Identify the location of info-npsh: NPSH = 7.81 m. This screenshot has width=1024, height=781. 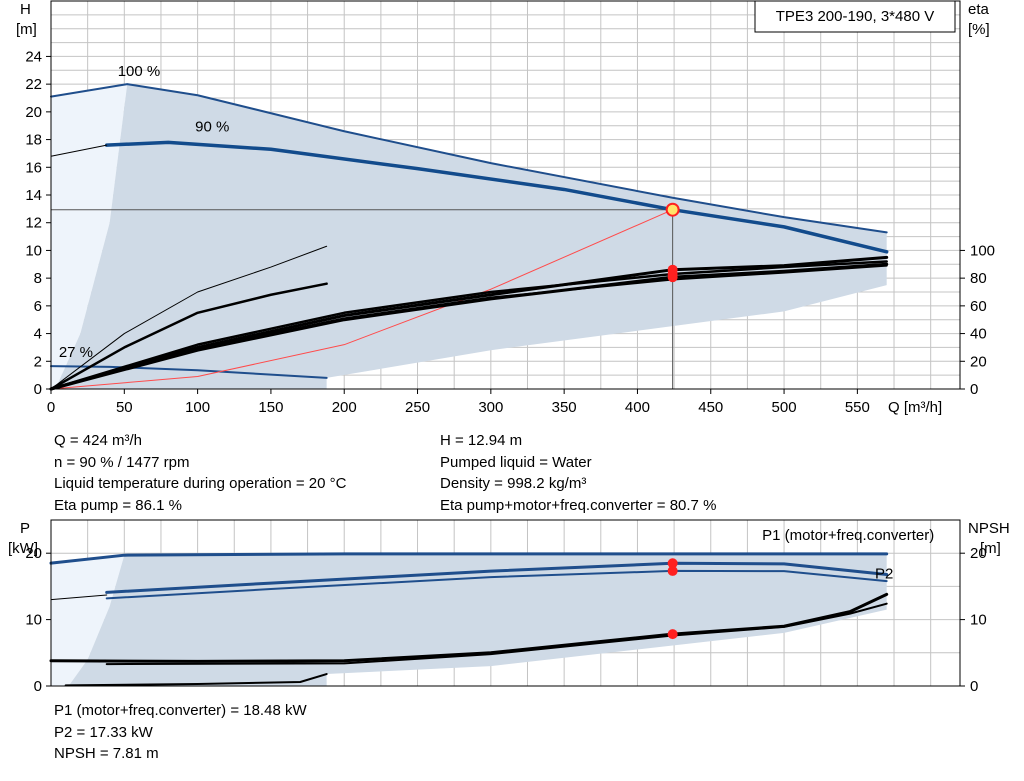
(106, 753).